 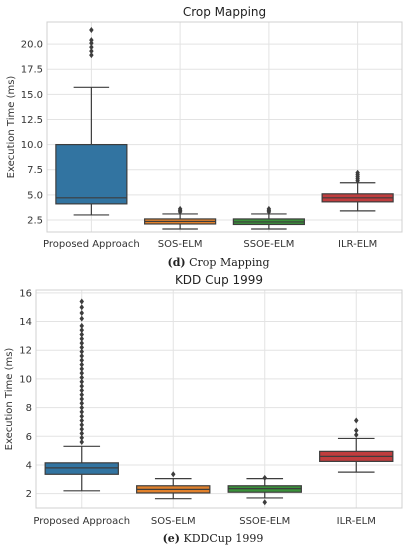 I want to click on y-tick-label: 10.0, so click(x=32, y=145).